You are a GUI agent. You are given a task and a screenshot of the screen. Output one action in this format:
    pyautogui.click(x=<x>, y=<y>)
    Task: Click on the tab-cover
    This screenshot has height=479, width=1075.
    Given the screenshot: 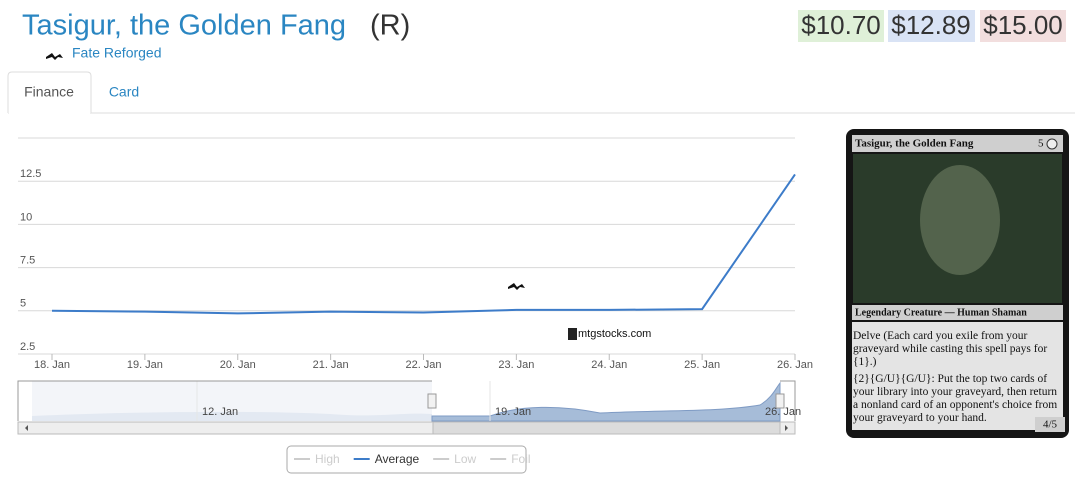 What is the action you would take?
    pyautogui.click(x=49, y=112)
    